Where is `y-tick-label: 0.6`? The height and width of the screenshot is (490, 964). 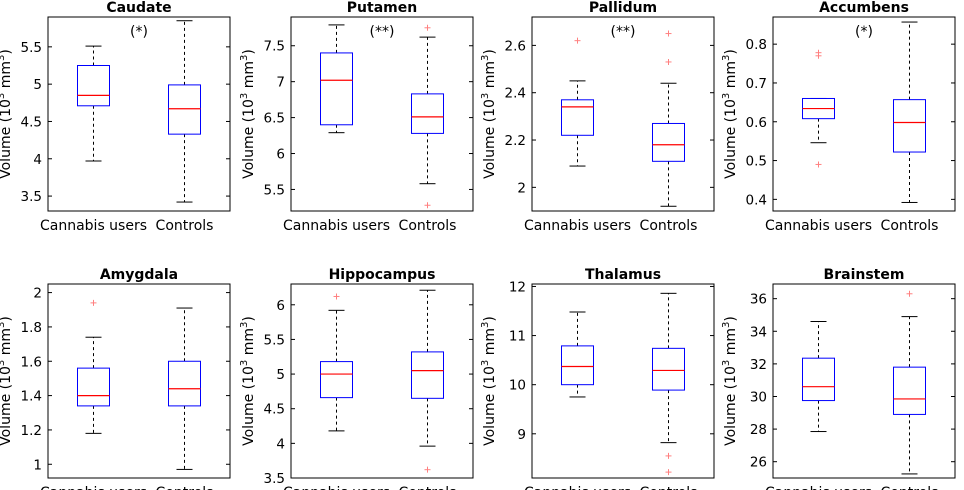
y-tick-label: 0.6 is located at coordinates (756, 123).